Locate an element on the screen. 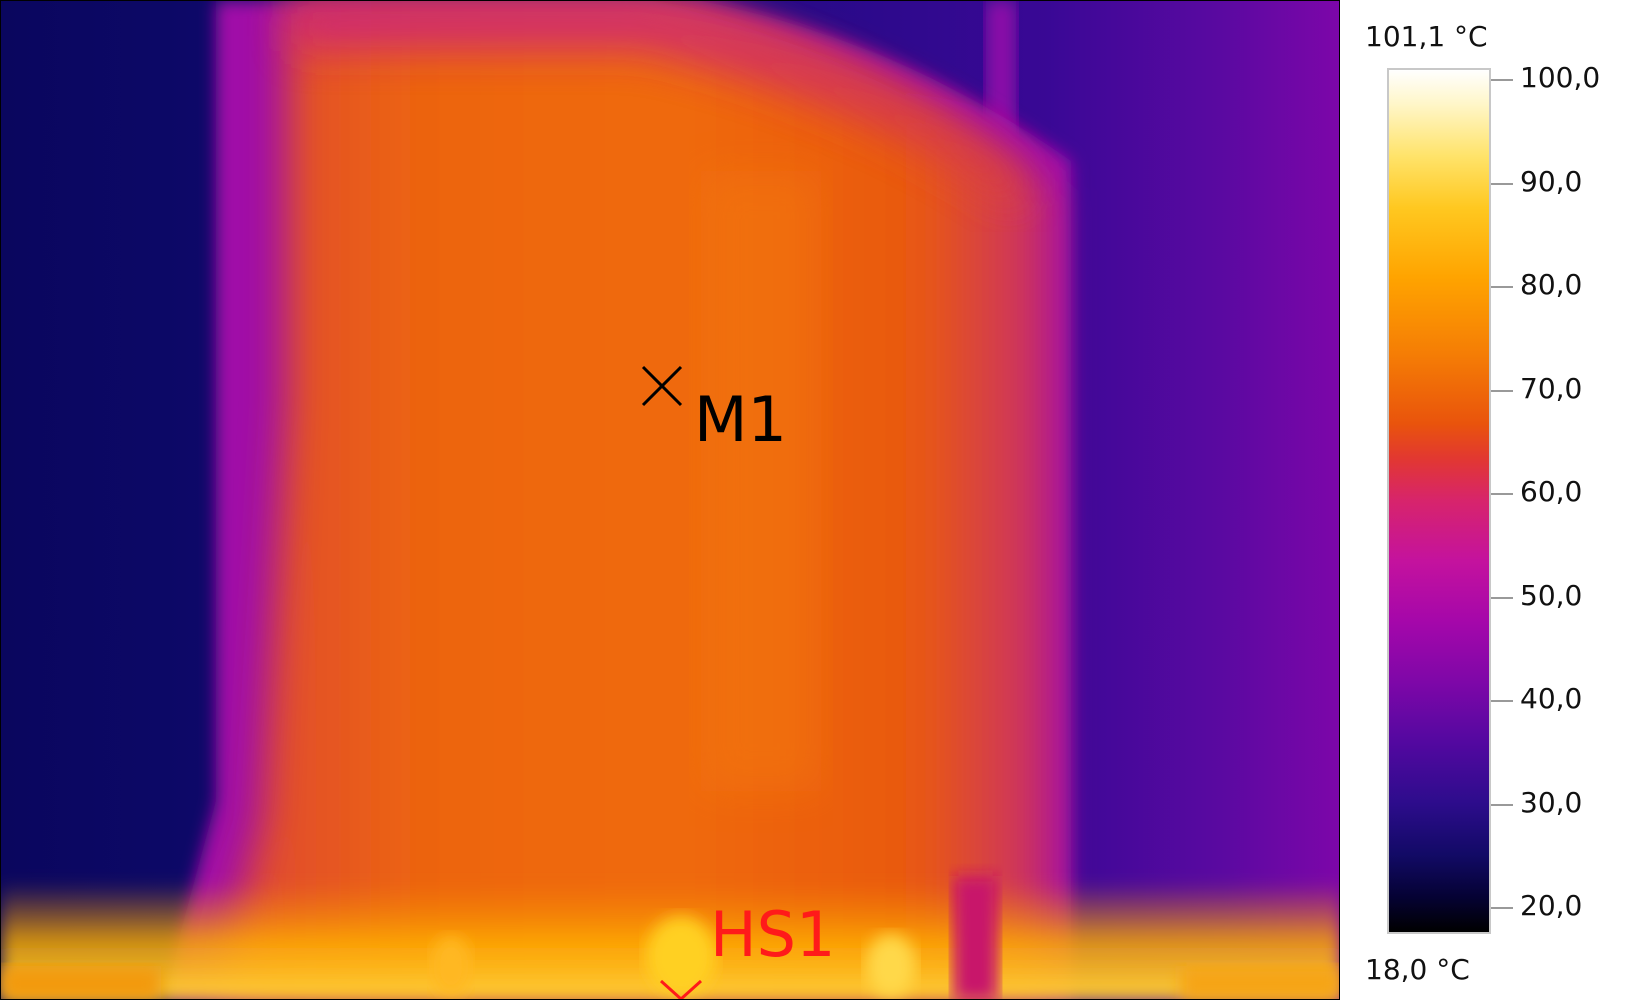  scale-tick-label: 80,0 is located at coordinates (1551, 284).